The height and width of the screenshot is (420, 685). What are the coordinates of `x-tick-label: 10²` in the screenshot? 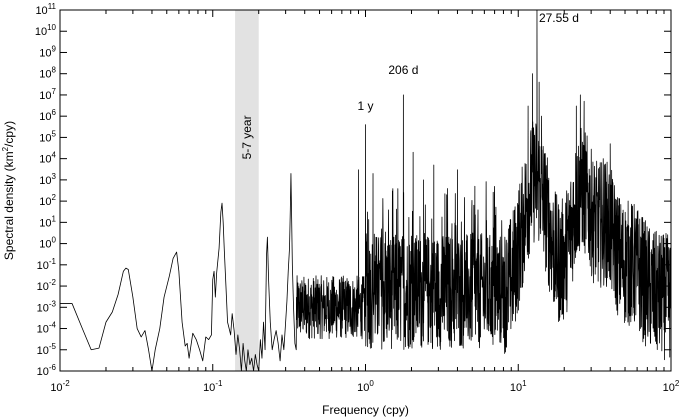 It's located at (671, 386).